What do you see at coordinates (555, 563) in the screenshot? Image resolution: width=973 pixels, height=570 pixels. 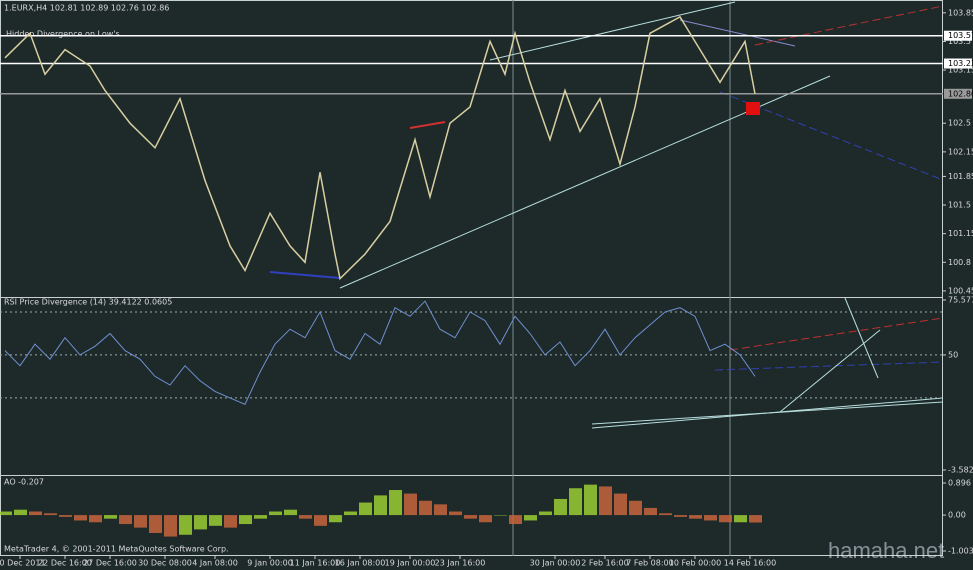 I see `x-tick-label: 30 Jan 00:00` at bounding box center [555, 563].